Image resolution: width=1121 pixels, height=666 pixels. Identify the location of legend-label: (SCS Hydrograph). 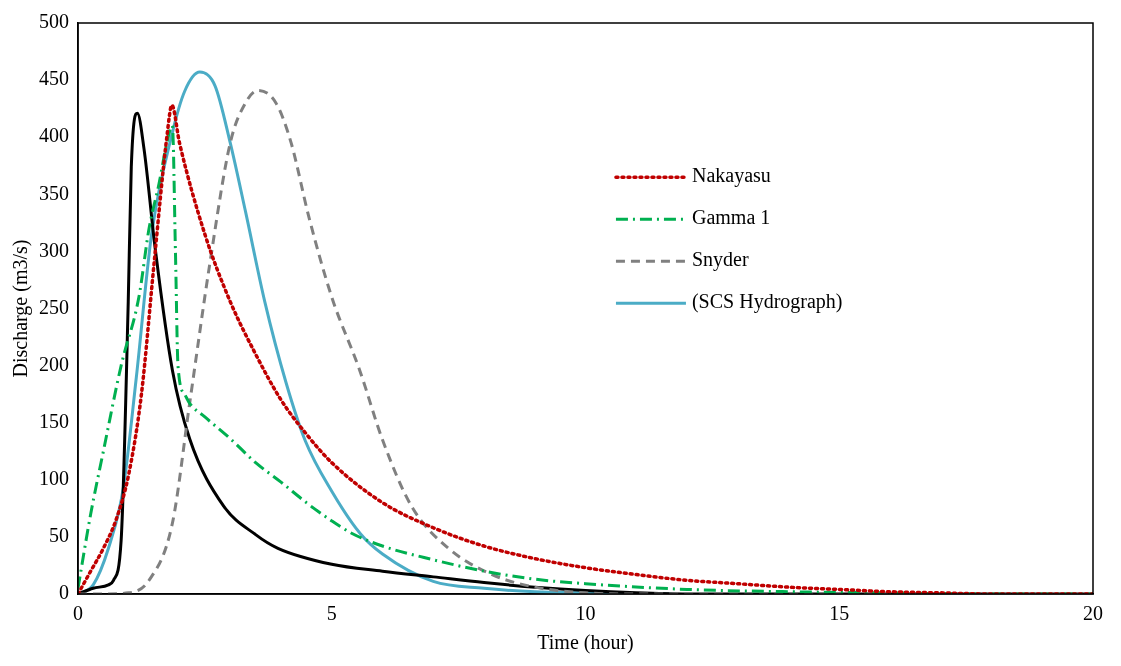
(767, 302).